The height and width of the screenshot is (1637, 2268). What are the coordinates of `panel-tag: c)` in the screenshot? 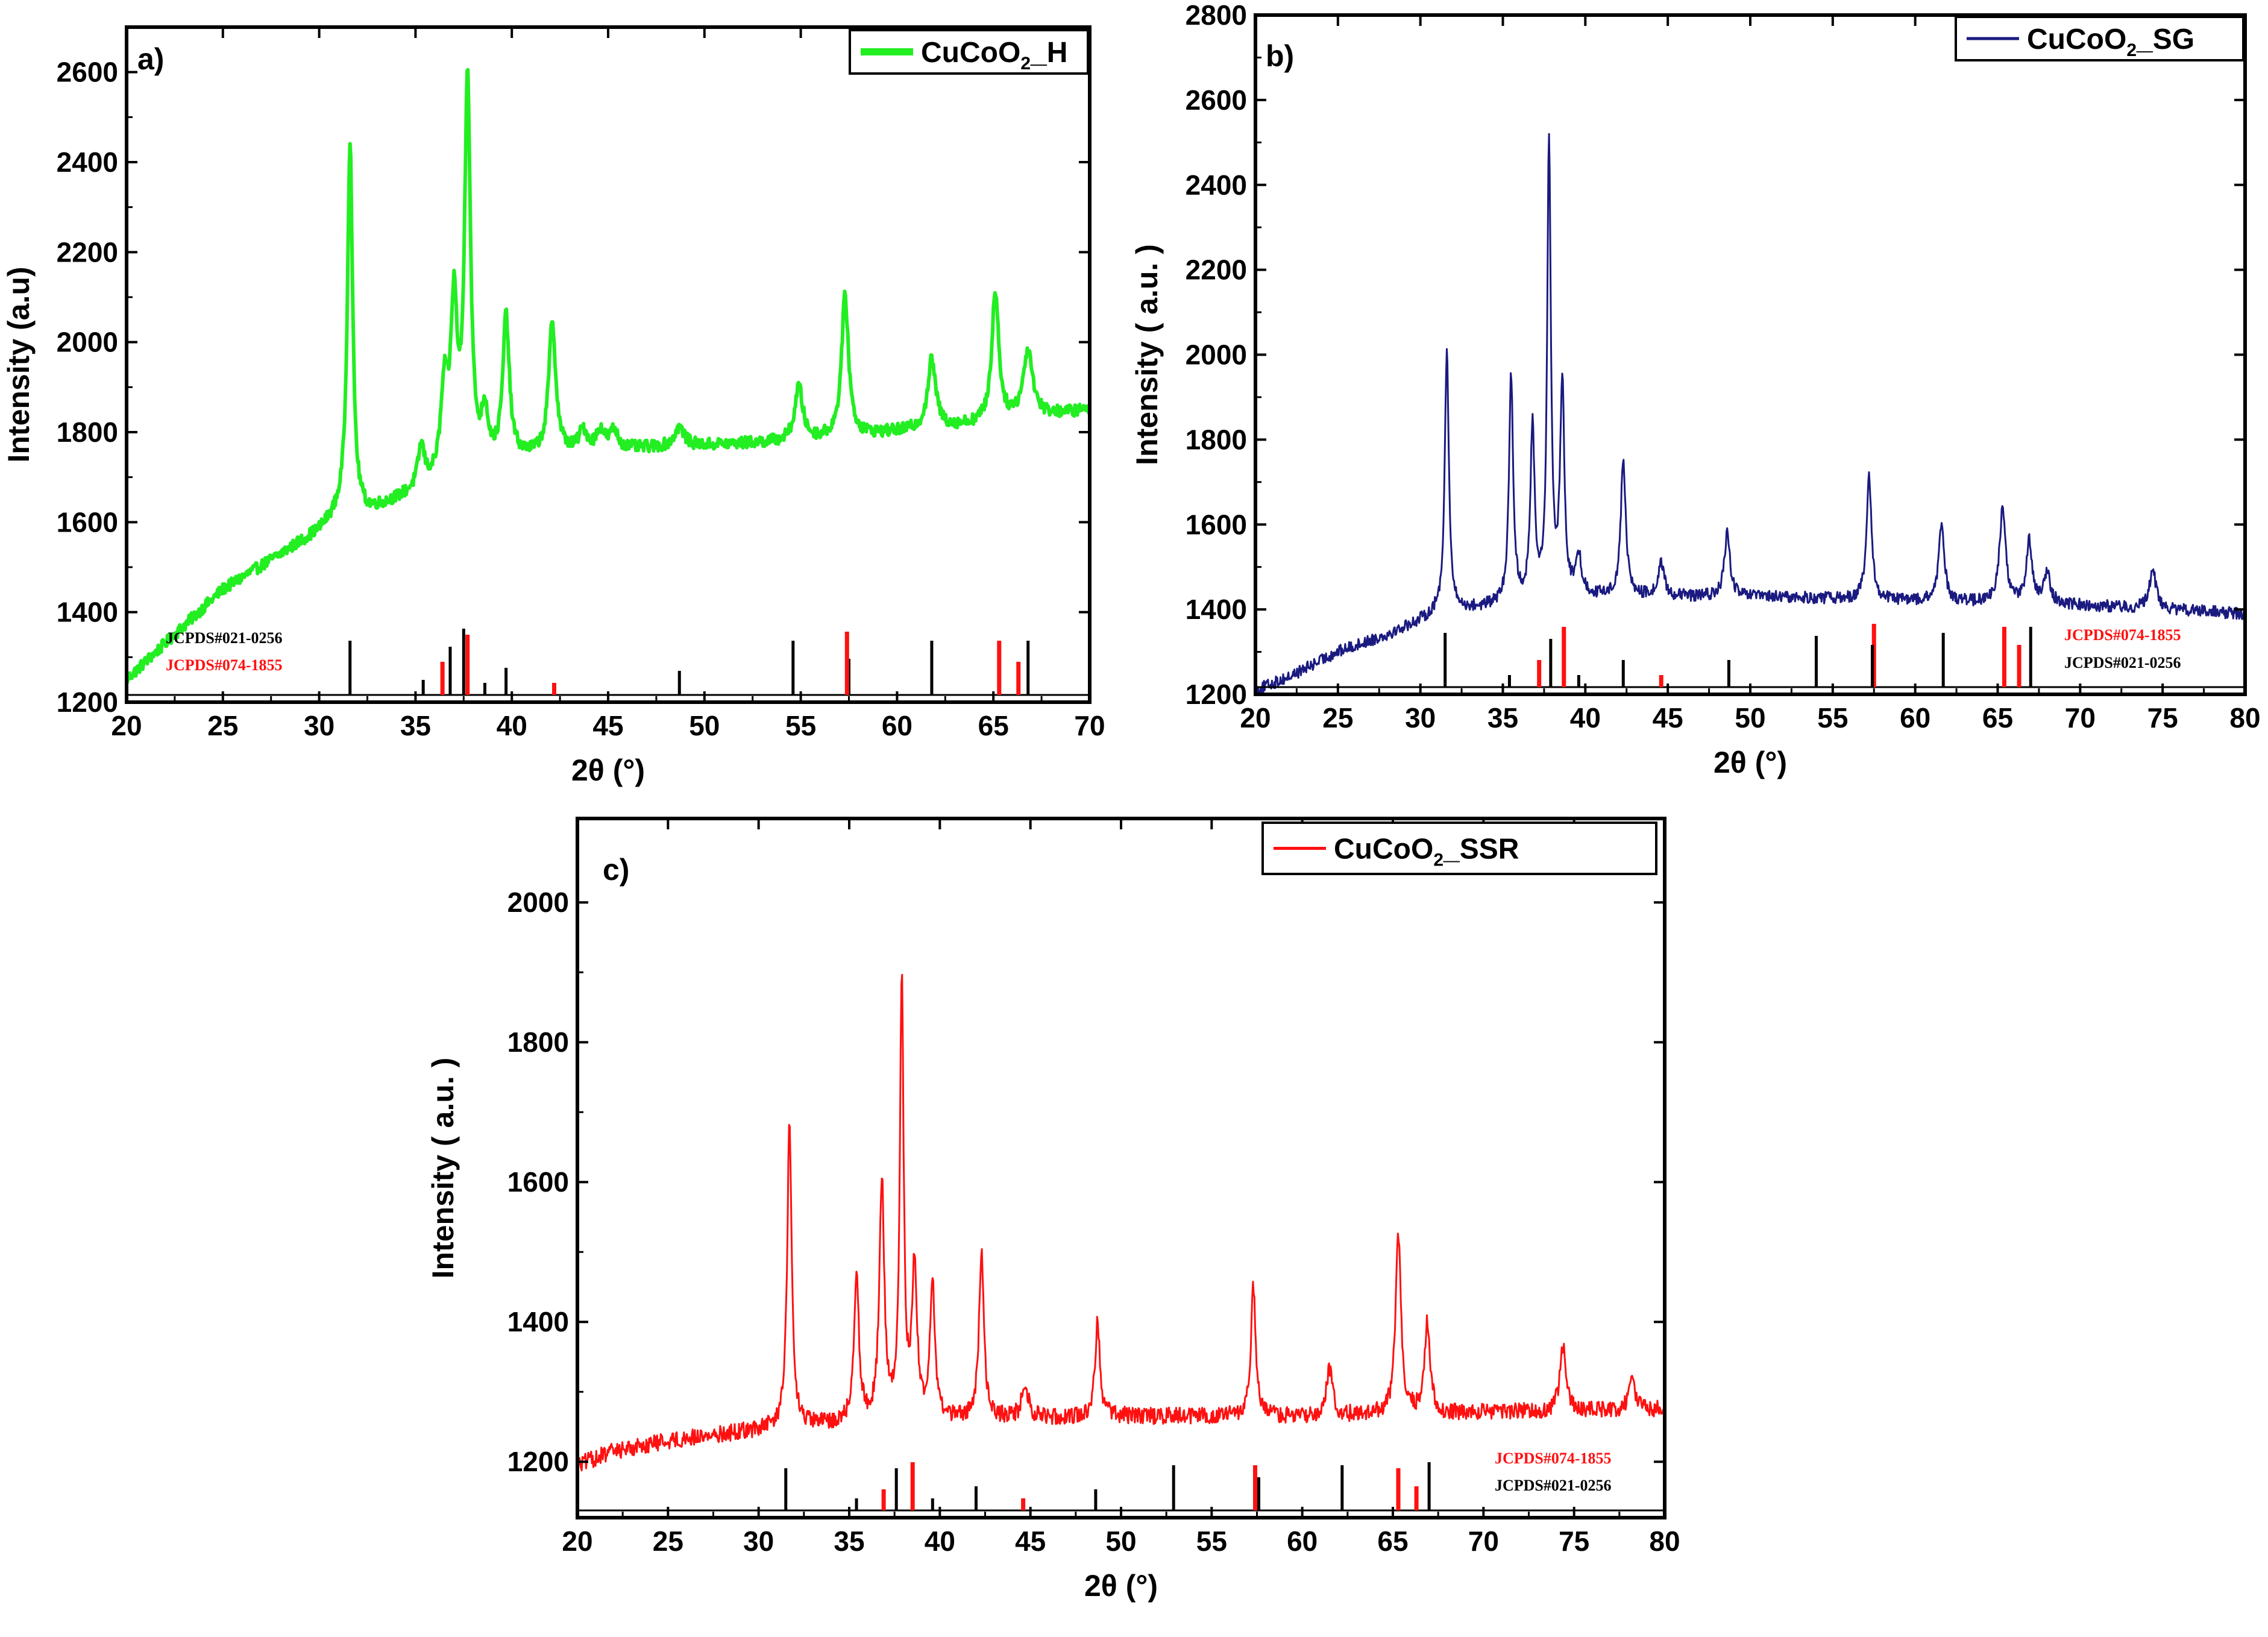 It's located at (616, 870).